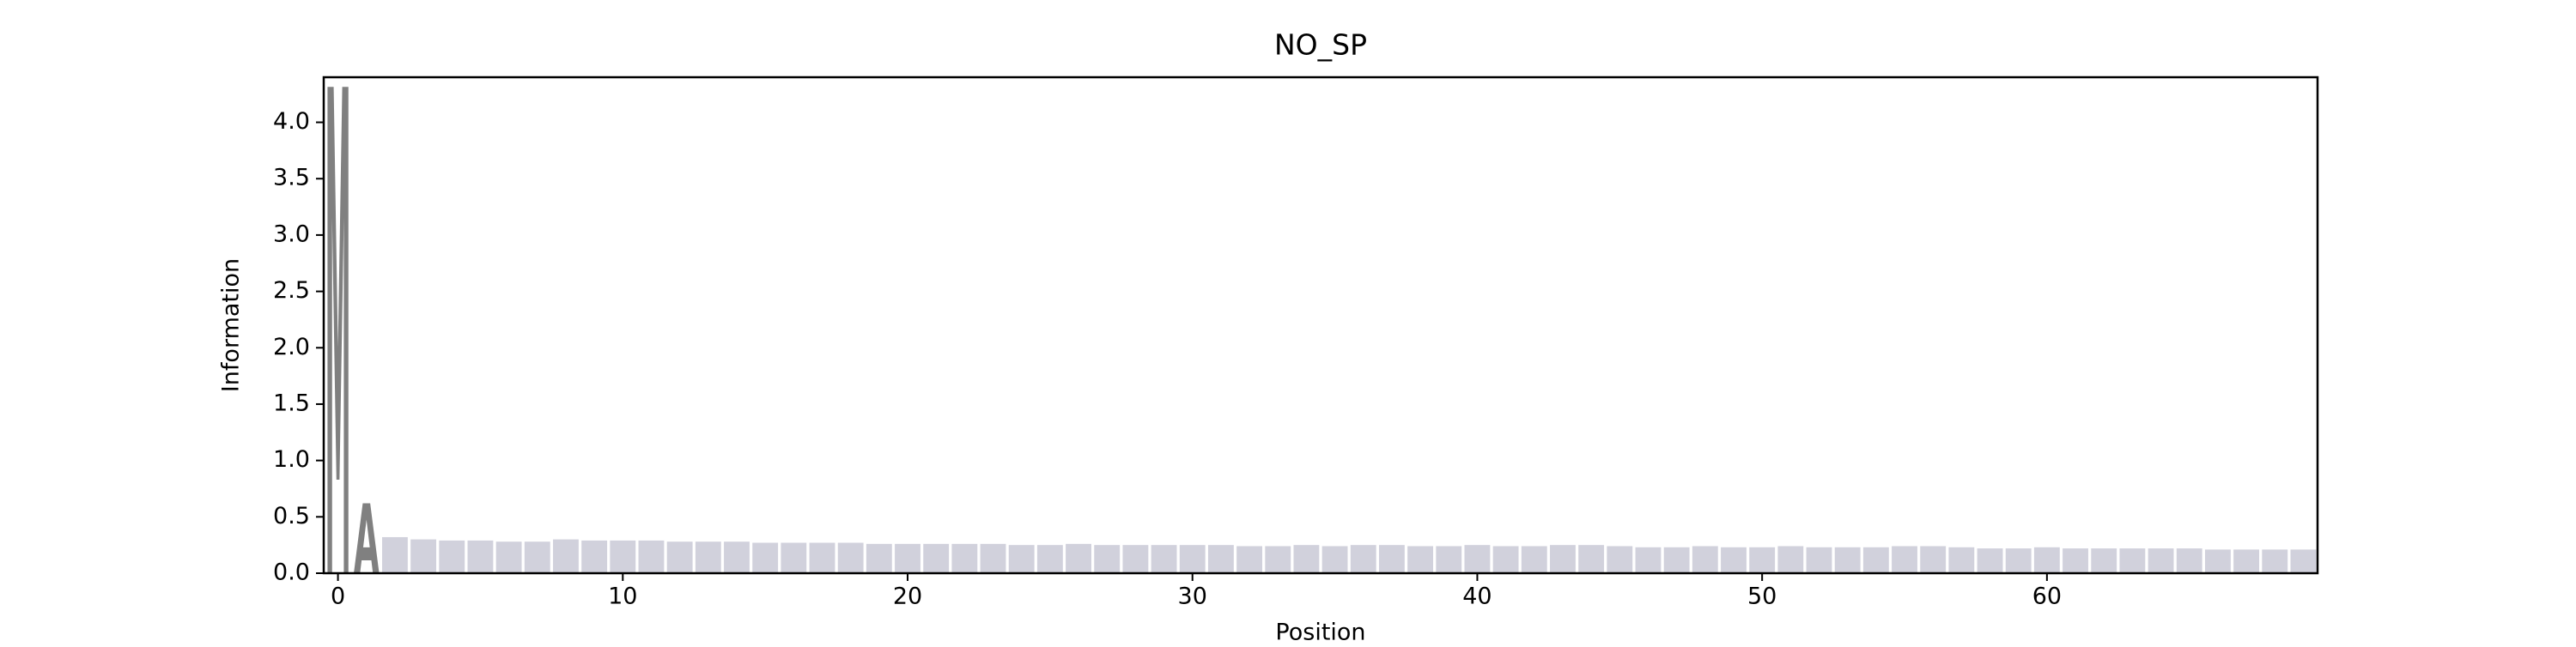 The width and height of the screenshot is (2576, 647). What do you see at coordinates (291, 459) in the screenshot?
I see `y-tick-label: 1.0` at bounding box center [291, 459].